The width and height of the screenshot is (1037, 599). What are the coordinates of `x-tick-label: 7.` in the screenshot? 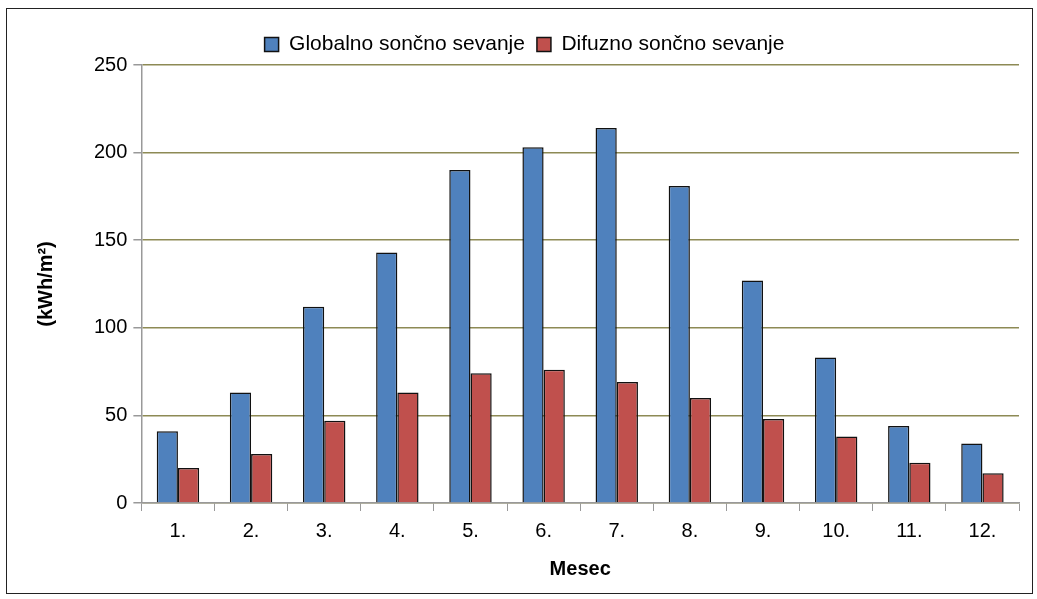 It's located at (617, 529).